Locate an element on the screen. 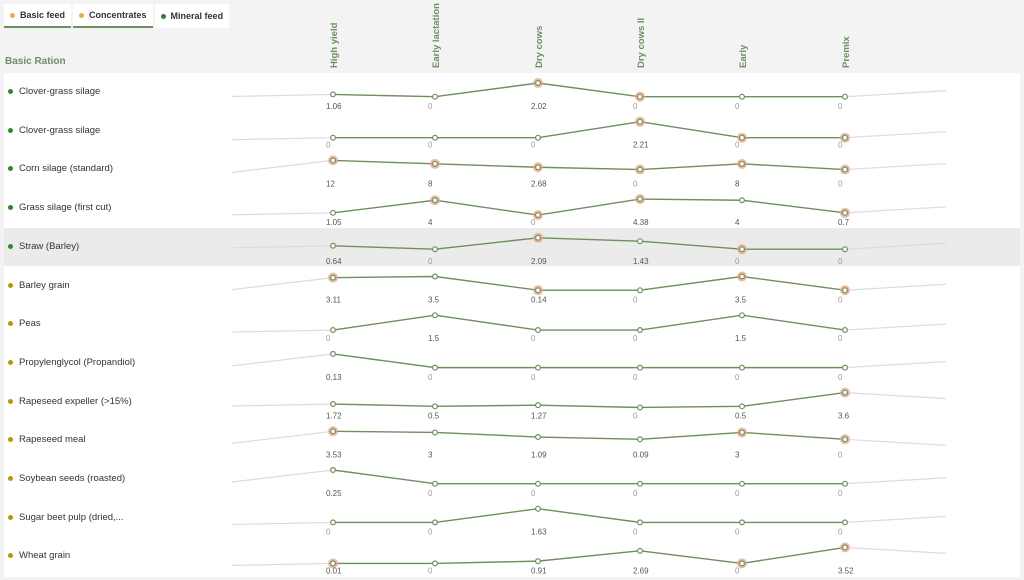 The width and height of the screenshot is (1024, 580). table-row: Rapeseed expeller (>15%) is located at coordinates (512, 402).